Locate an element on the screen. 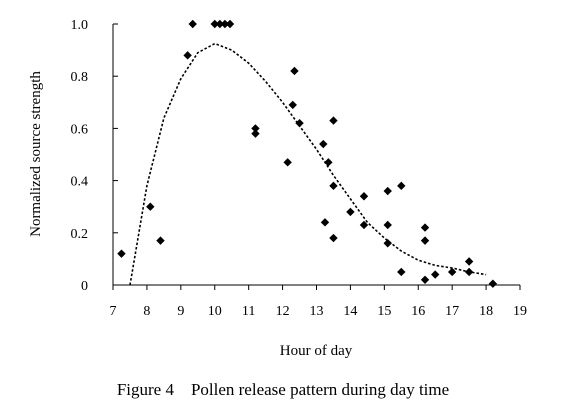 This screenshot has width=566, height=413. y-axis-label: Normalized source strength is located at coordinates (36, 154).